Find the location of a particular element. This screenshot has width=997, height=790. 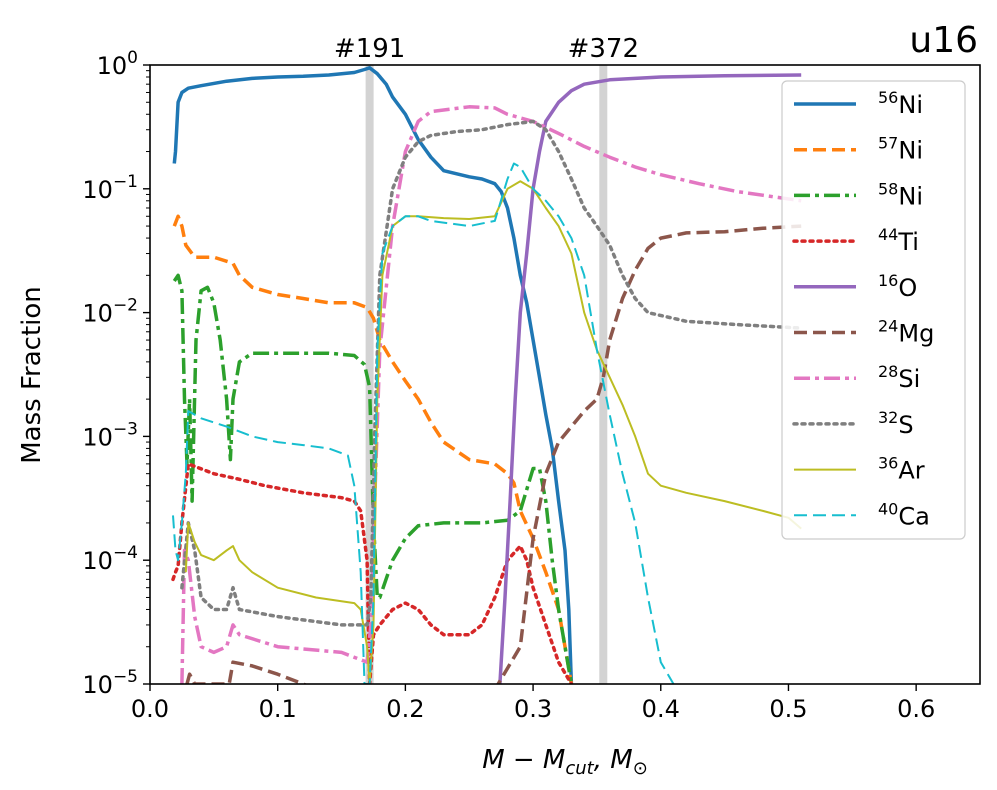

legend-element-36Ar: Ar is located at coordinates (911, 471).